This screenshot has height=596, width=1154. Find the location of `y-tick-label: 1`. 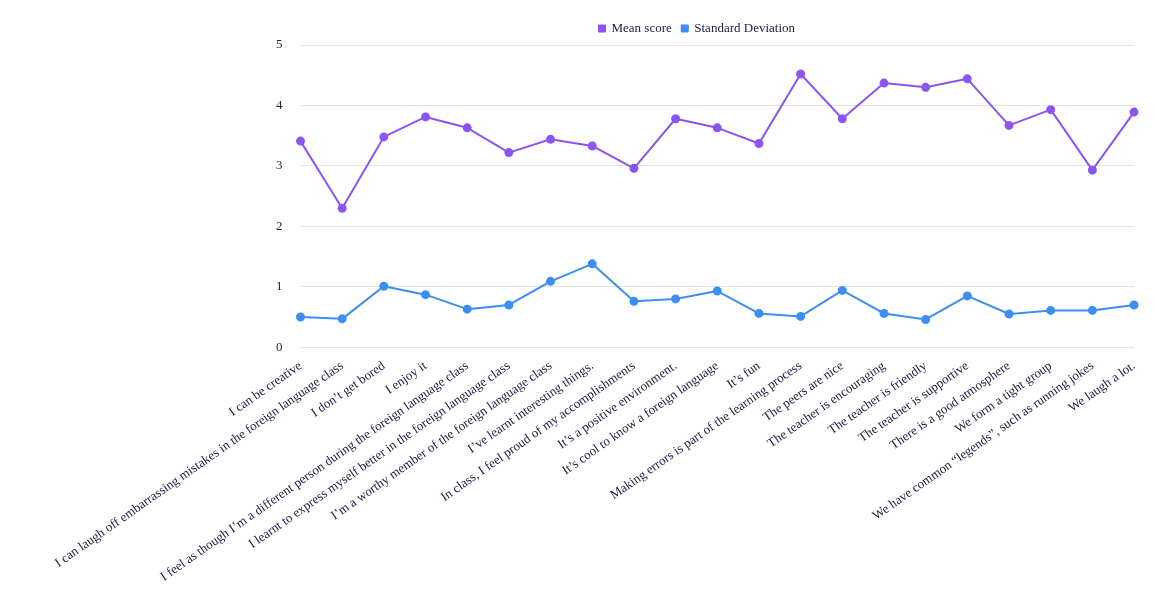

y-tick-label: 1 is located at coordinates (279, 286).